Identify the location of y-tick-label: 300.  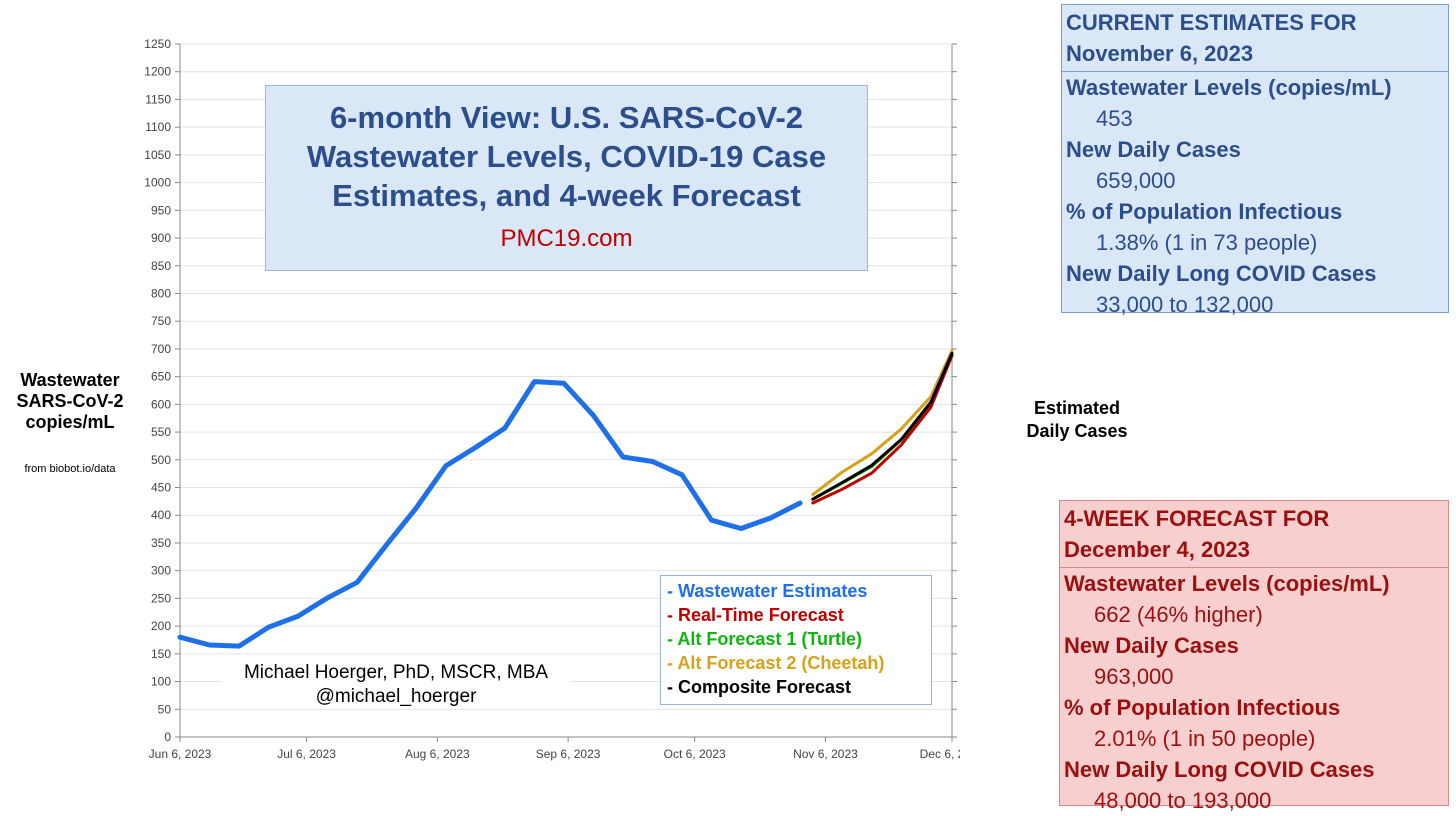
(161, 571).